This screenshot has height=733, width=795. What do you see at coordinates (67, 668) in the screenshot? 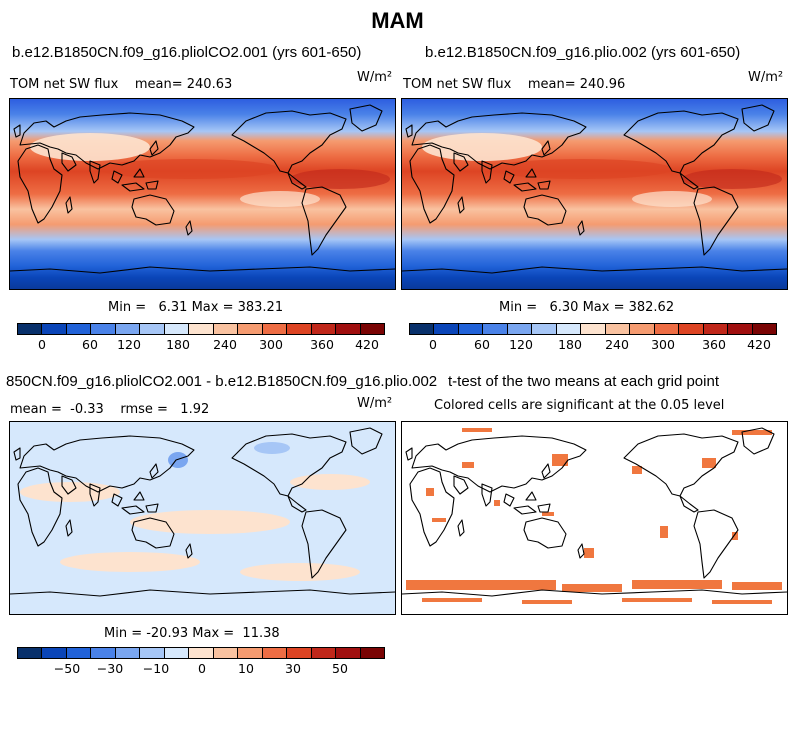
I see `colorbar-label: −50` at bounding box center [67, 668].